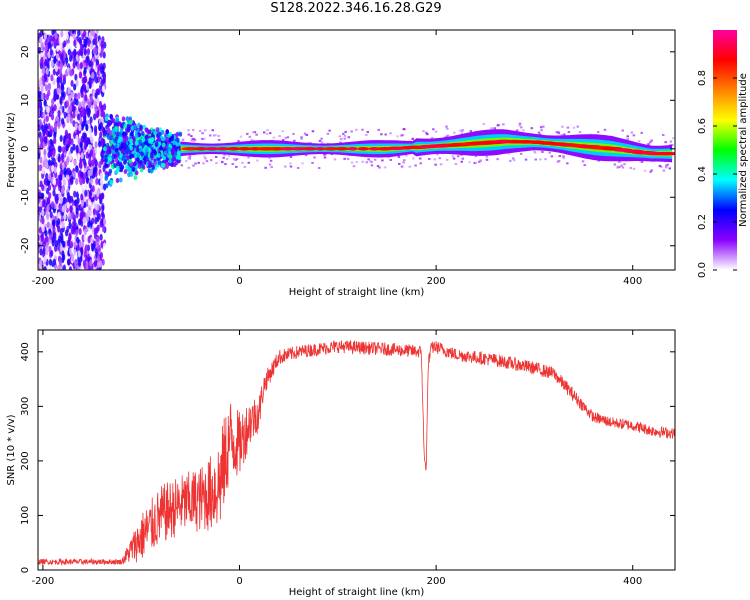 The image size is (750, 600). I want to click on colorbar-label: Normalized spectral amplitude, so click(743, 150).